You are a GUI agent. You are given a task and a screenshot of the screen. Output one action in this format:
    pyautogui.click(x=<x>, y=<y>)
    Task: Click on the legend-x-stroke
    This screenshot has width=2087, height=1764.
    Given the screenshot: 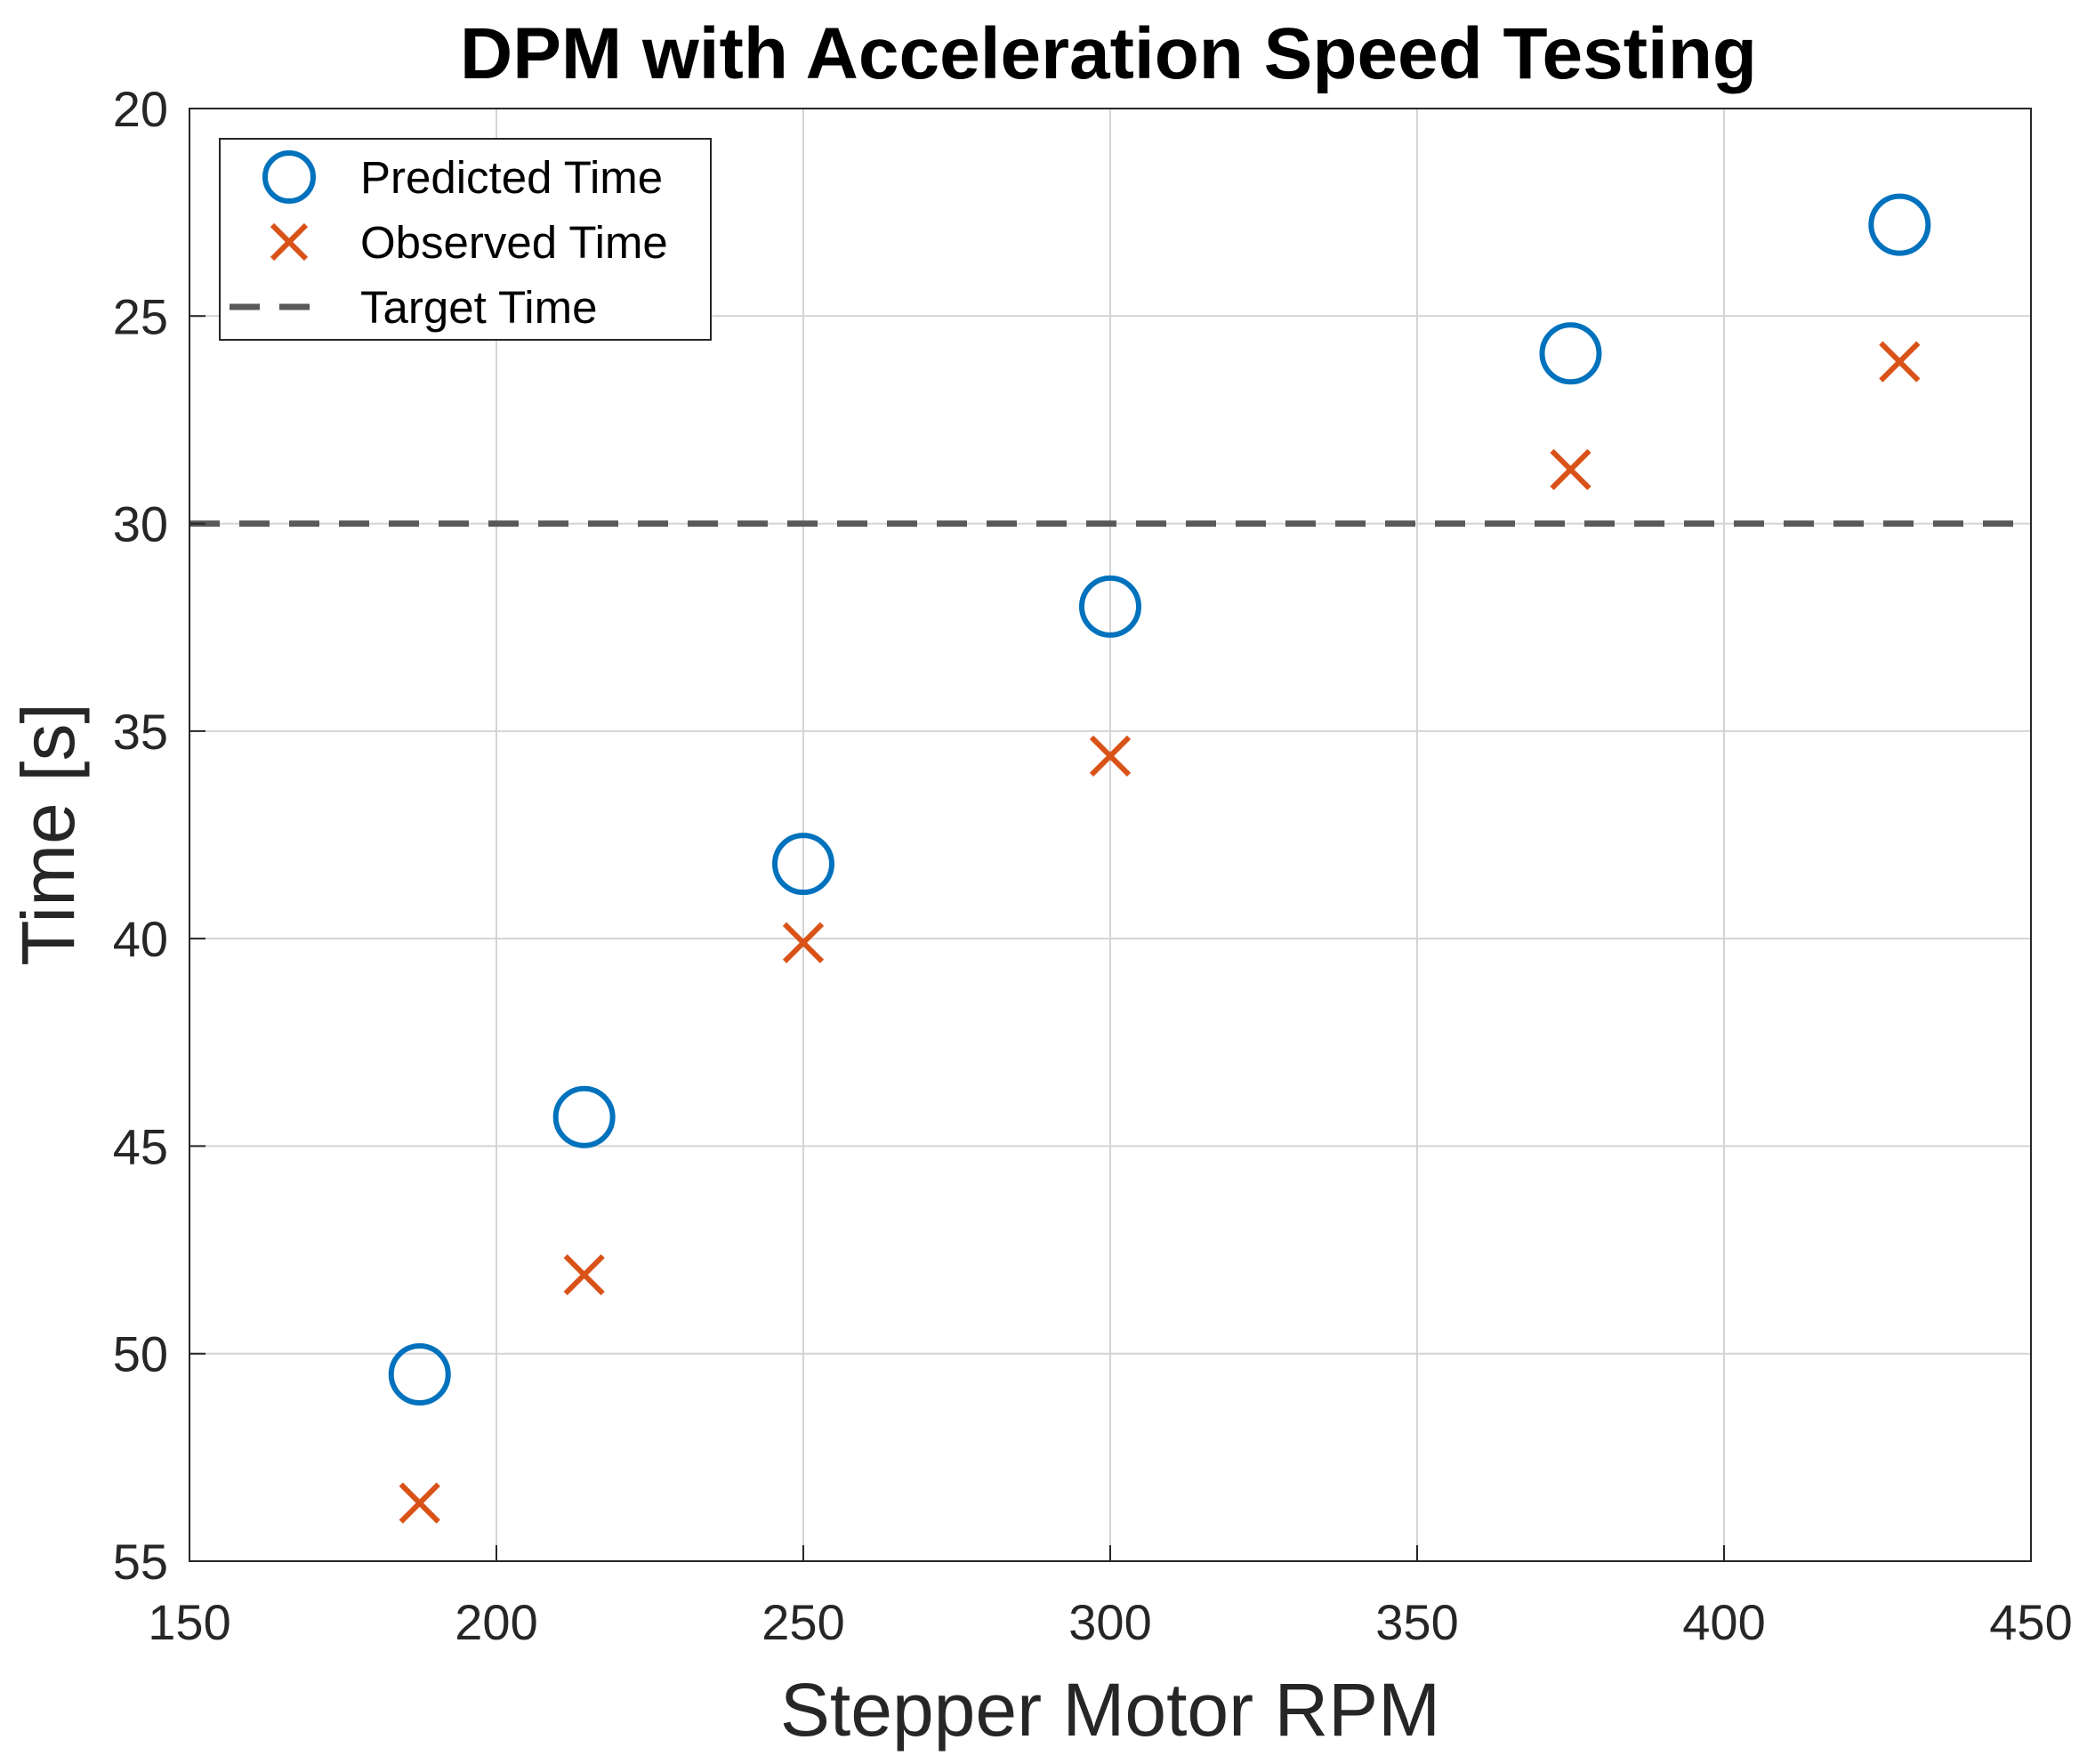 What is the action you would take?
    pyautogui.click(x=289, y=242)
    